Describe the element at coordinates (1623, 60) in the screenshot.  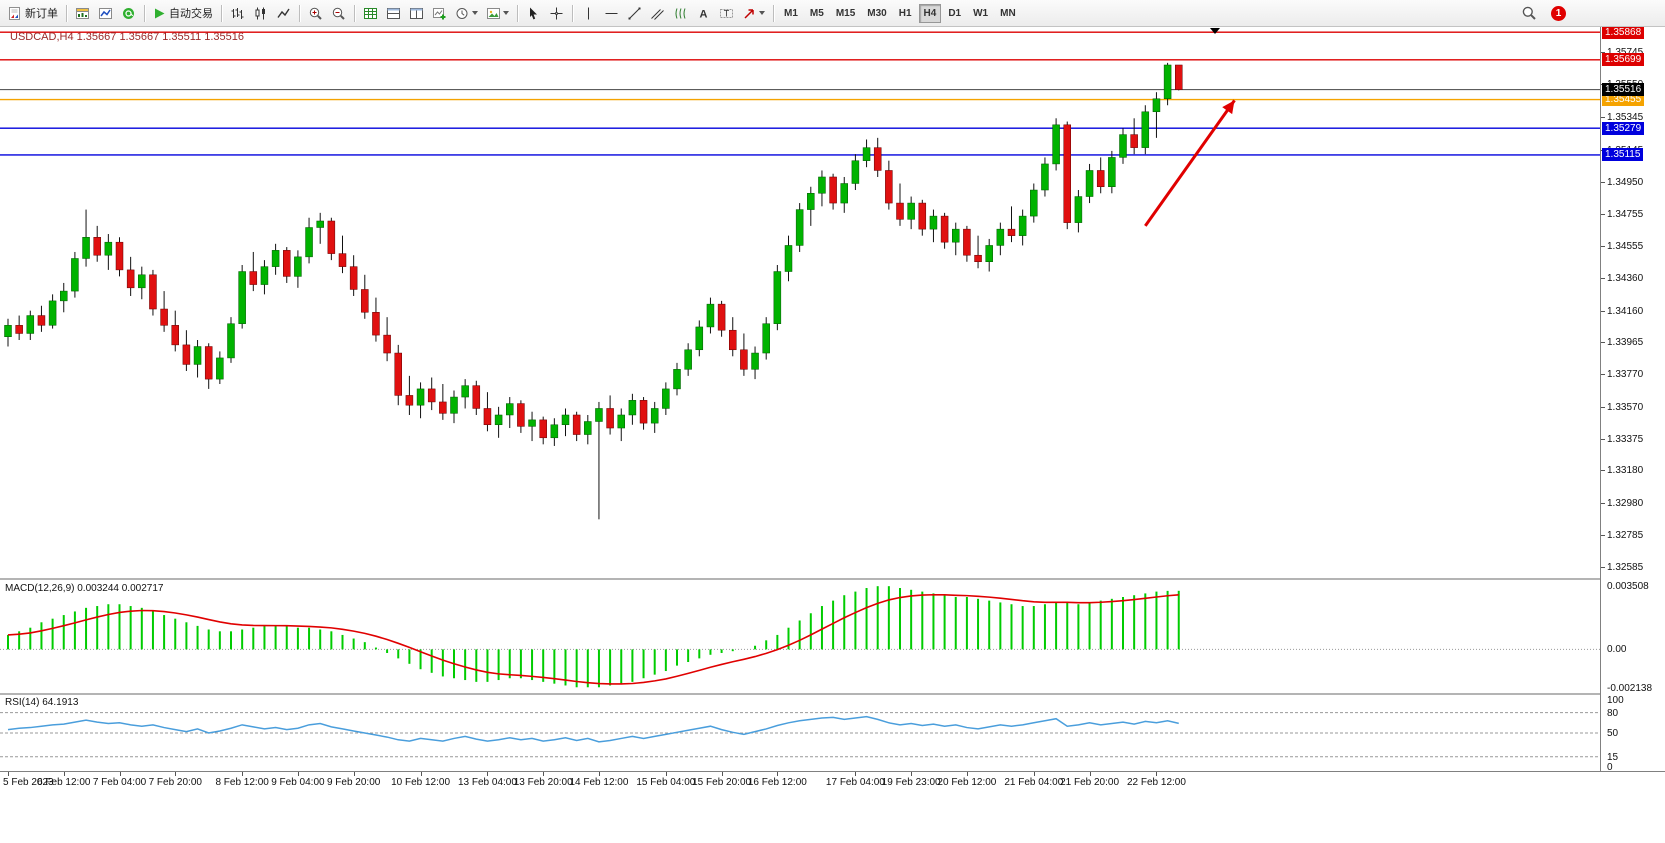
I see `price-level-badge: 1.35699` at that location.